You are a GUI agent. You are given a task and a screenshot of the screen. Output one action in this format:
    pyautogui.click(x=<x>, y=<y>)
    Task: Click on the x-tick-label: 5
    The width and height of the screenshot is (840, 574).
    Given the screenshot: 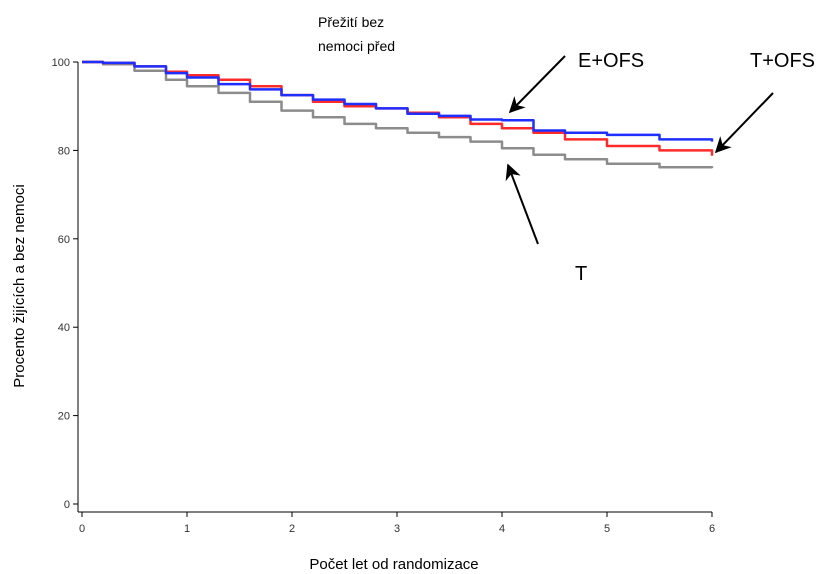 What is the action you would take?
    pyautogui.click(x=607, y=529)
    